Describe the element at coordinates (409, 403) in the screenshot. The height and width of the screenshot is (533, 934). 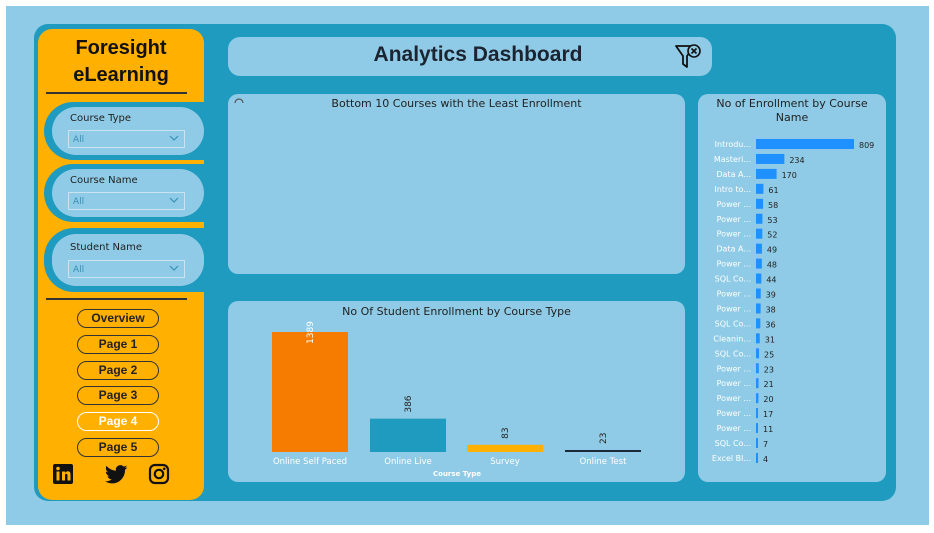
I see `data-label: 386` at that location.